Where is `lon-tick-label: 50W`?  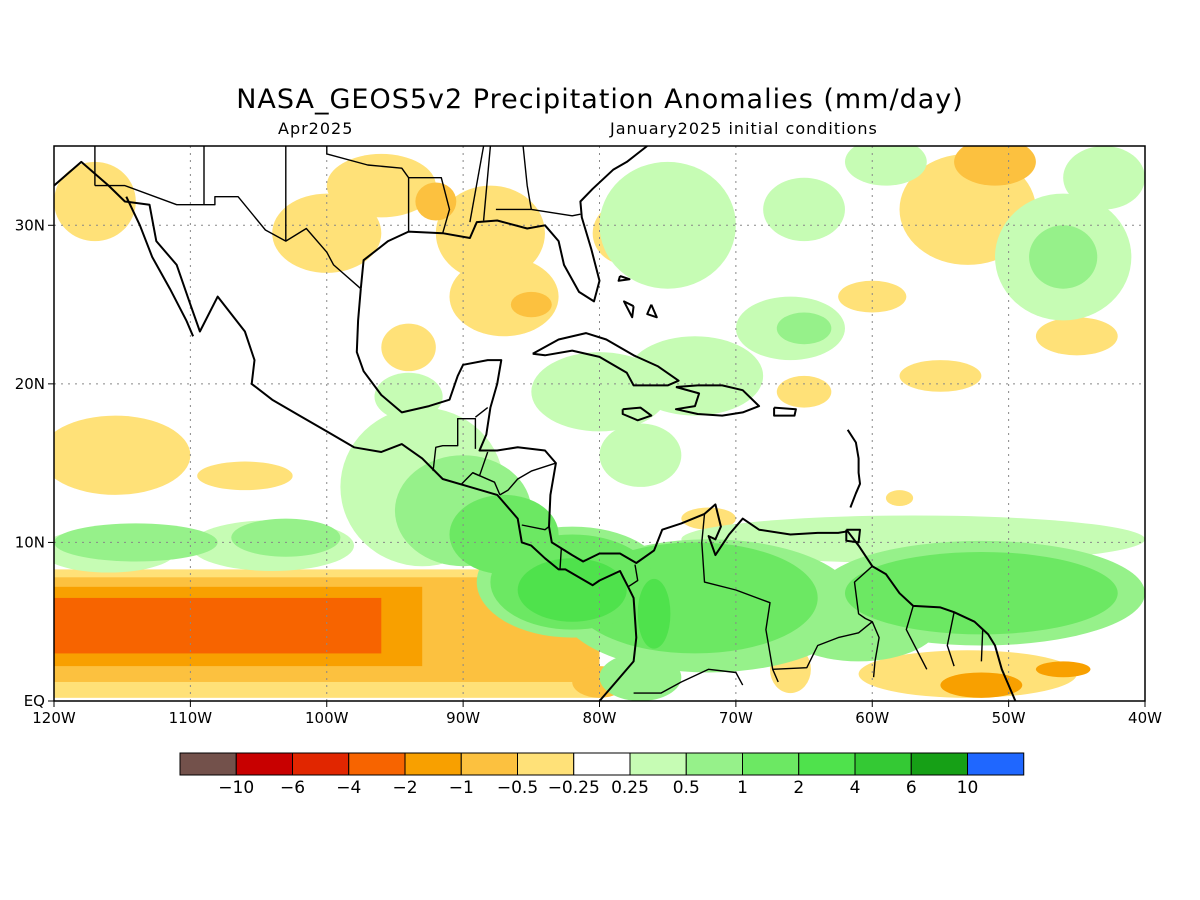
lon-tick-label: 50W is located at coordinates (1009, 718).